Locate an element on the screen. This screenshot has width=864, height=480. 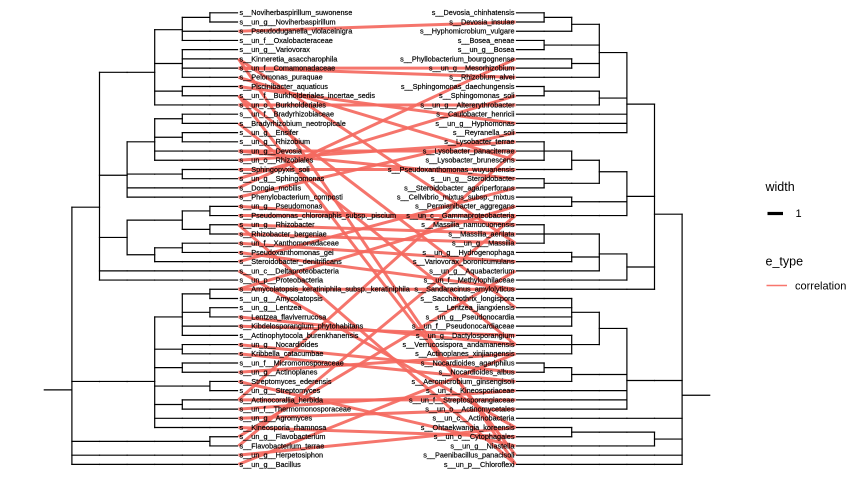
svg-text: s__un_g__Rhizobacter is located at coordinates (278, 224).